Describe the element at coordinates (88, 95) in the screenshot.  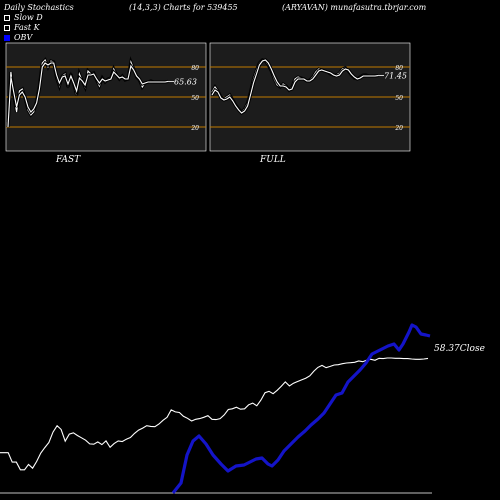
I see `fast-series-1-line` at that location.